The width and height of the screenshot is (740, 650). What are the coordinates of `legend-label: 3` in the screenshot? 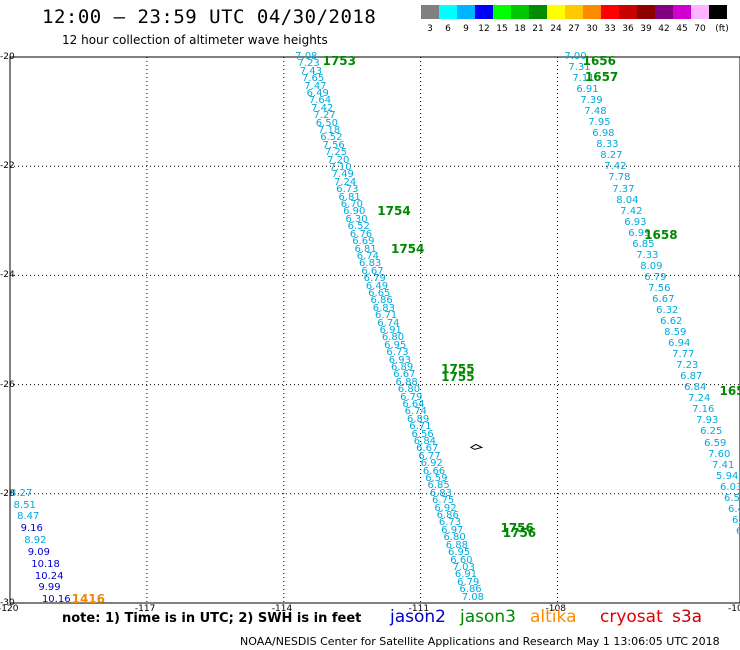 It's located at (430, 29).